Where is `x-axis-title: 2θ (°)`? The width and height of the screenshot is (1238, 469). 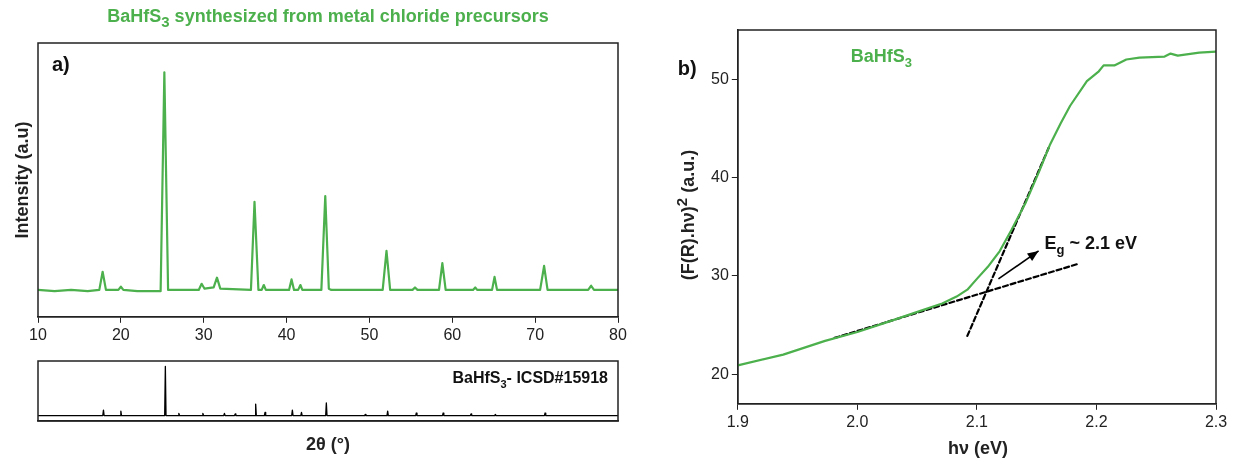 x-axis-title: 2θ (°) is located at coordinates (328, 444).